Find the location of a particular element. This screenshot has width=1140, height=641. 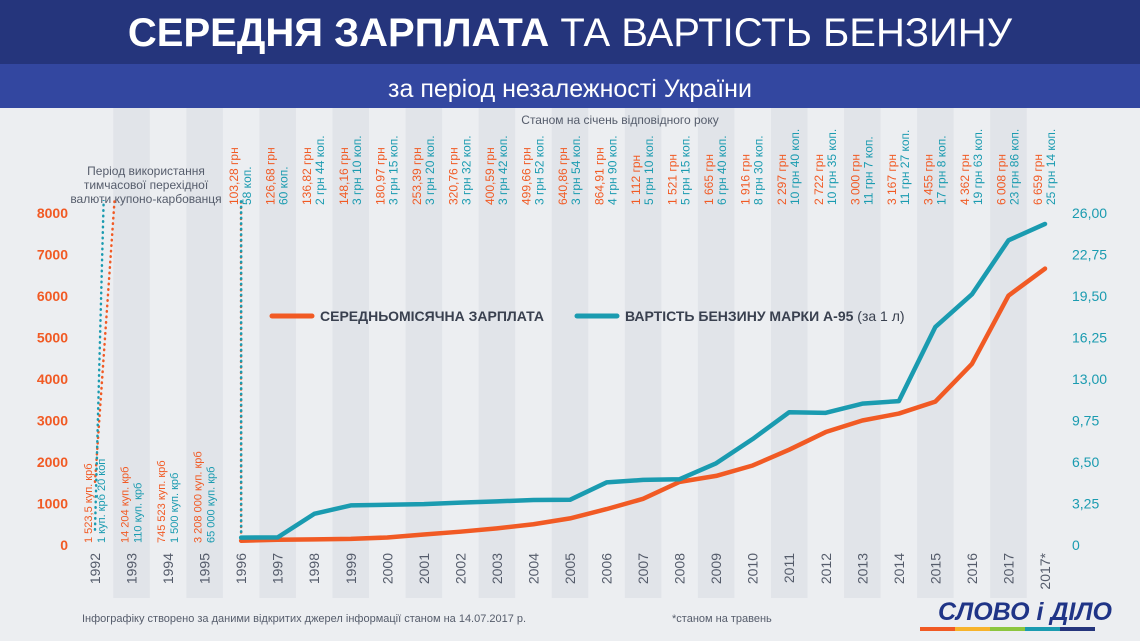

y2-tick-label: 13,00 is located at coordinates (1089, 379).